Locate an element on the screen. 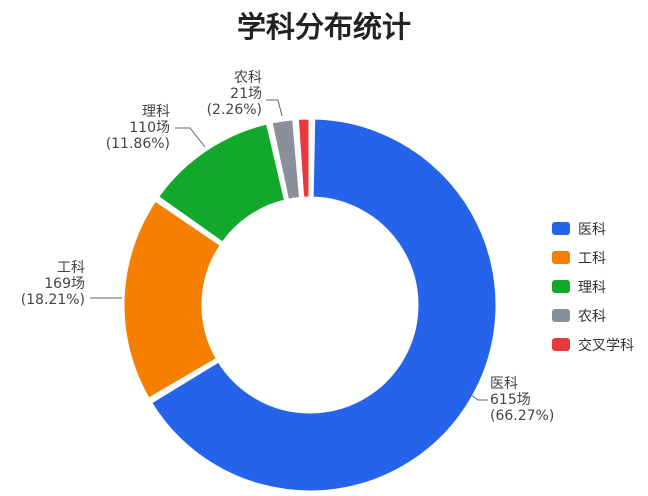  data-label: 理科 is located at coordinates (156, 112).